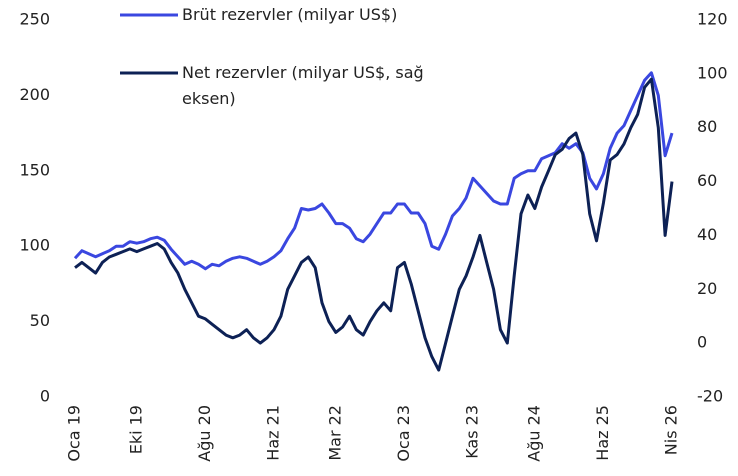 This screenshot has width=738, height=476. What do you see at coordinates (403, 433) in the screenshot?
I see `x-tick-label: Oca 23` at bounding box center [403, 433].